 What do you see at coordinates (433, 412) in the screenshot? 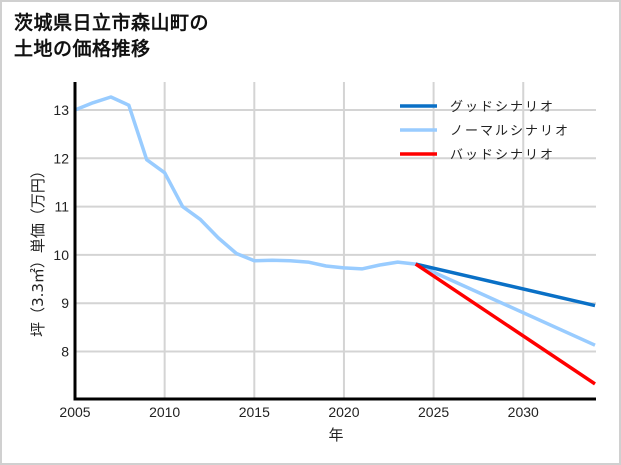
I see `x-tick-label: 2025` at bounding box center [433, 412].